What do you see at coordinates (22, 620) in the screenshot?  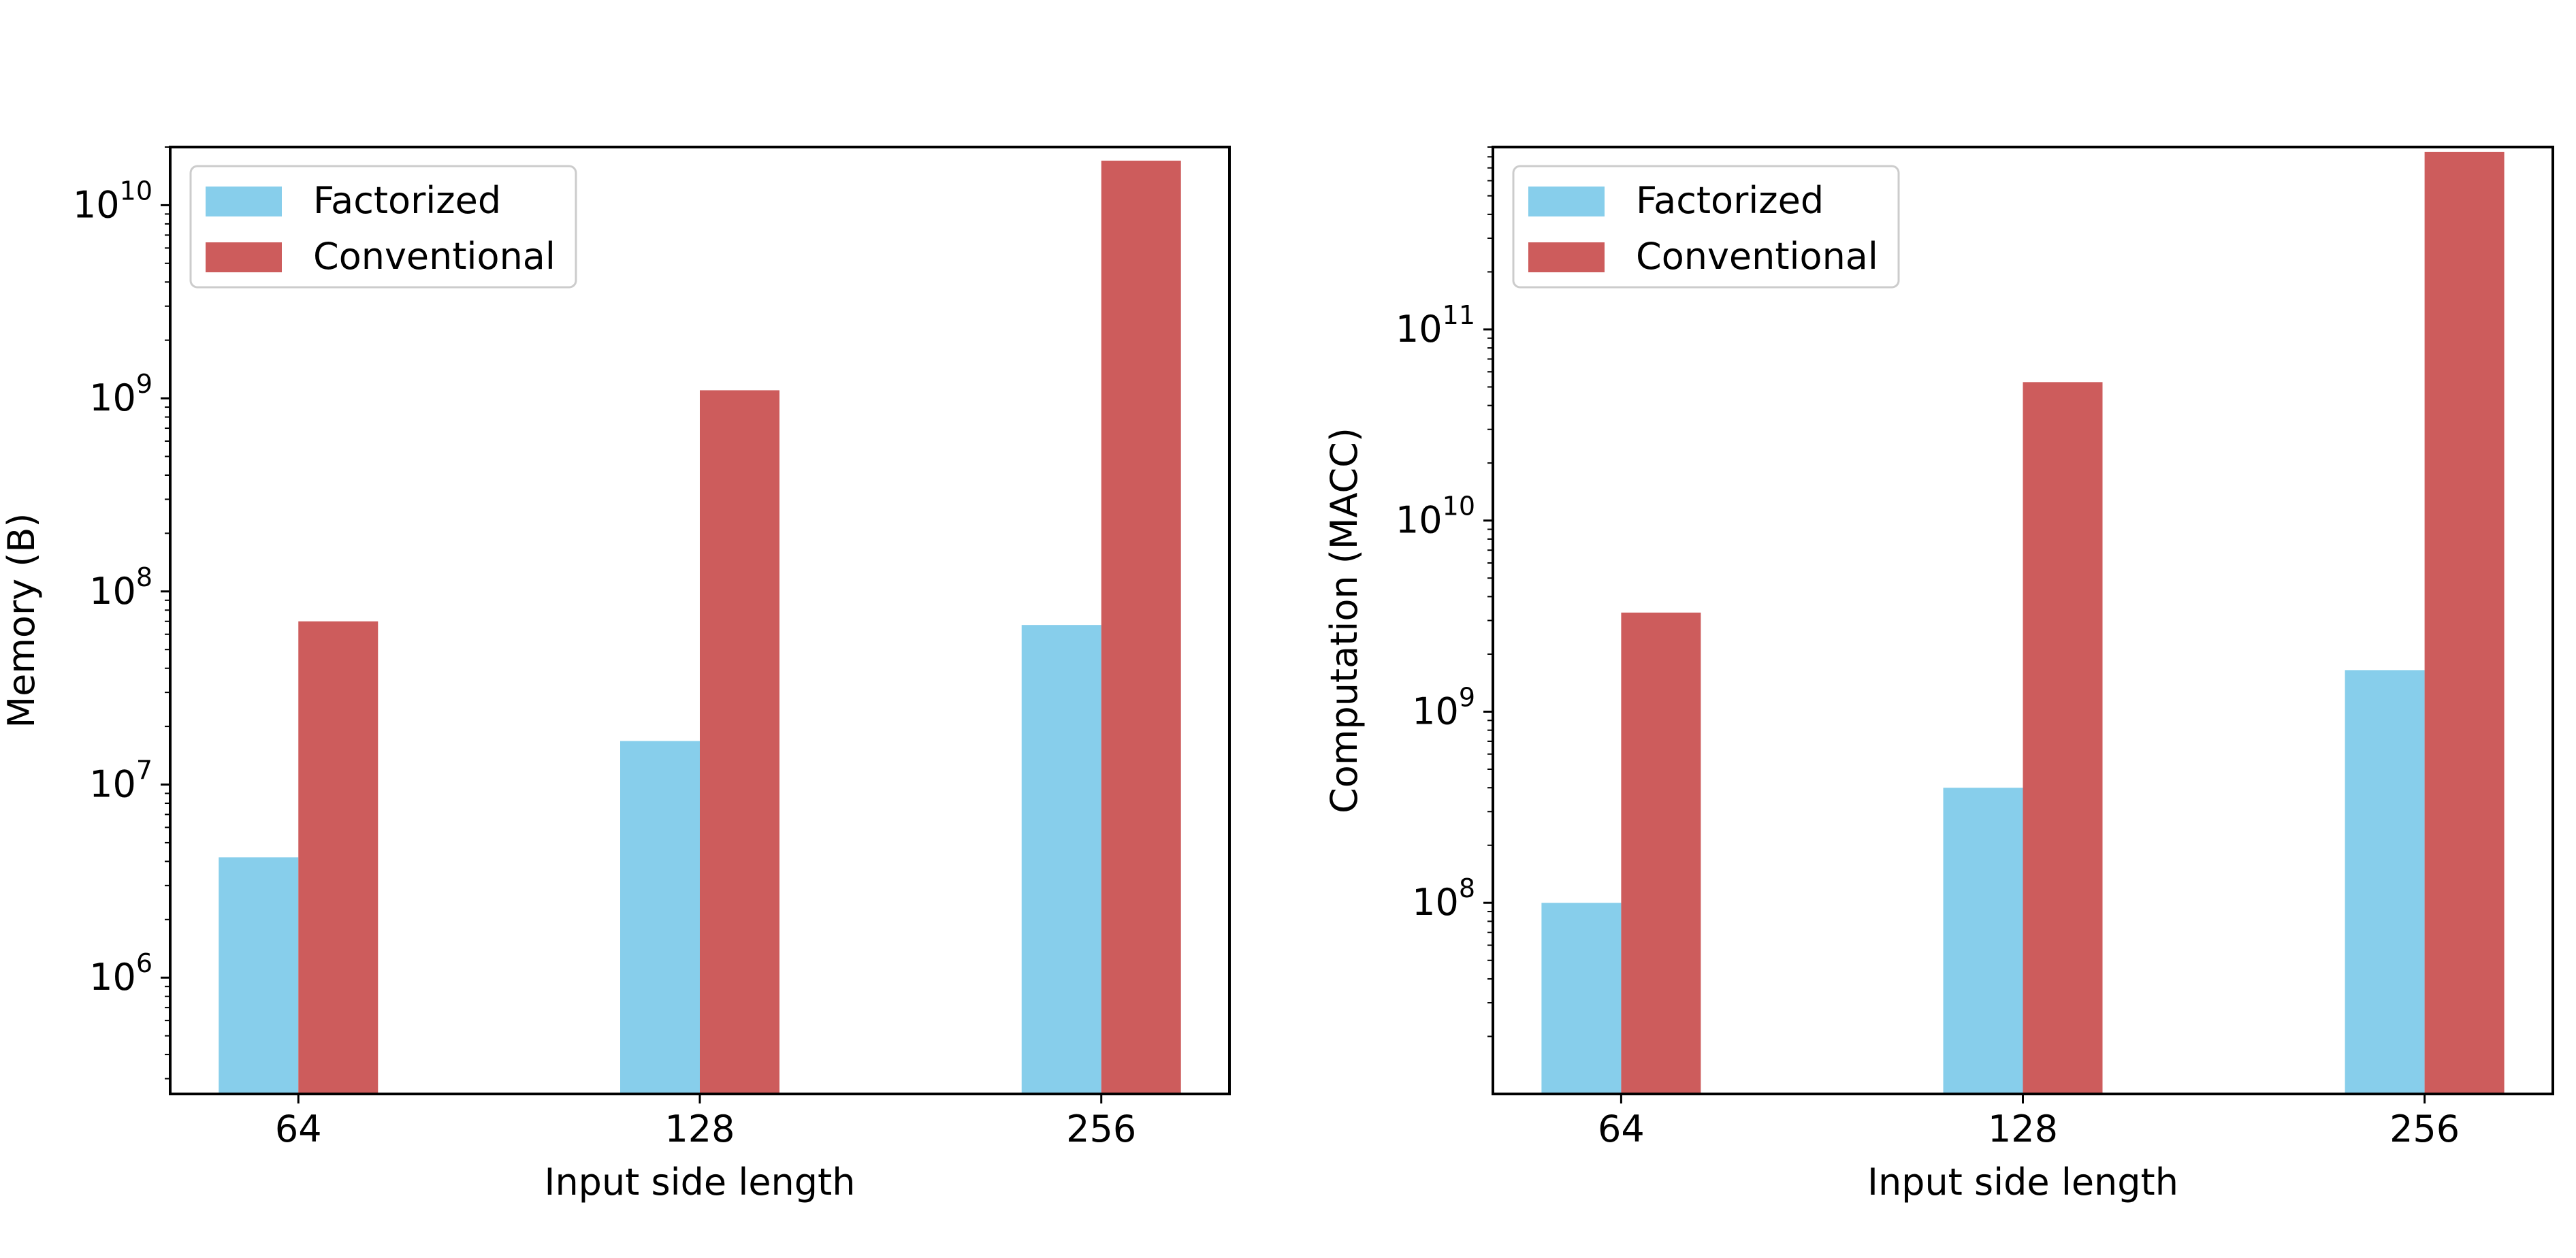 I see `y-axis-label: Memory (B)` at bounding box center [22, 620].